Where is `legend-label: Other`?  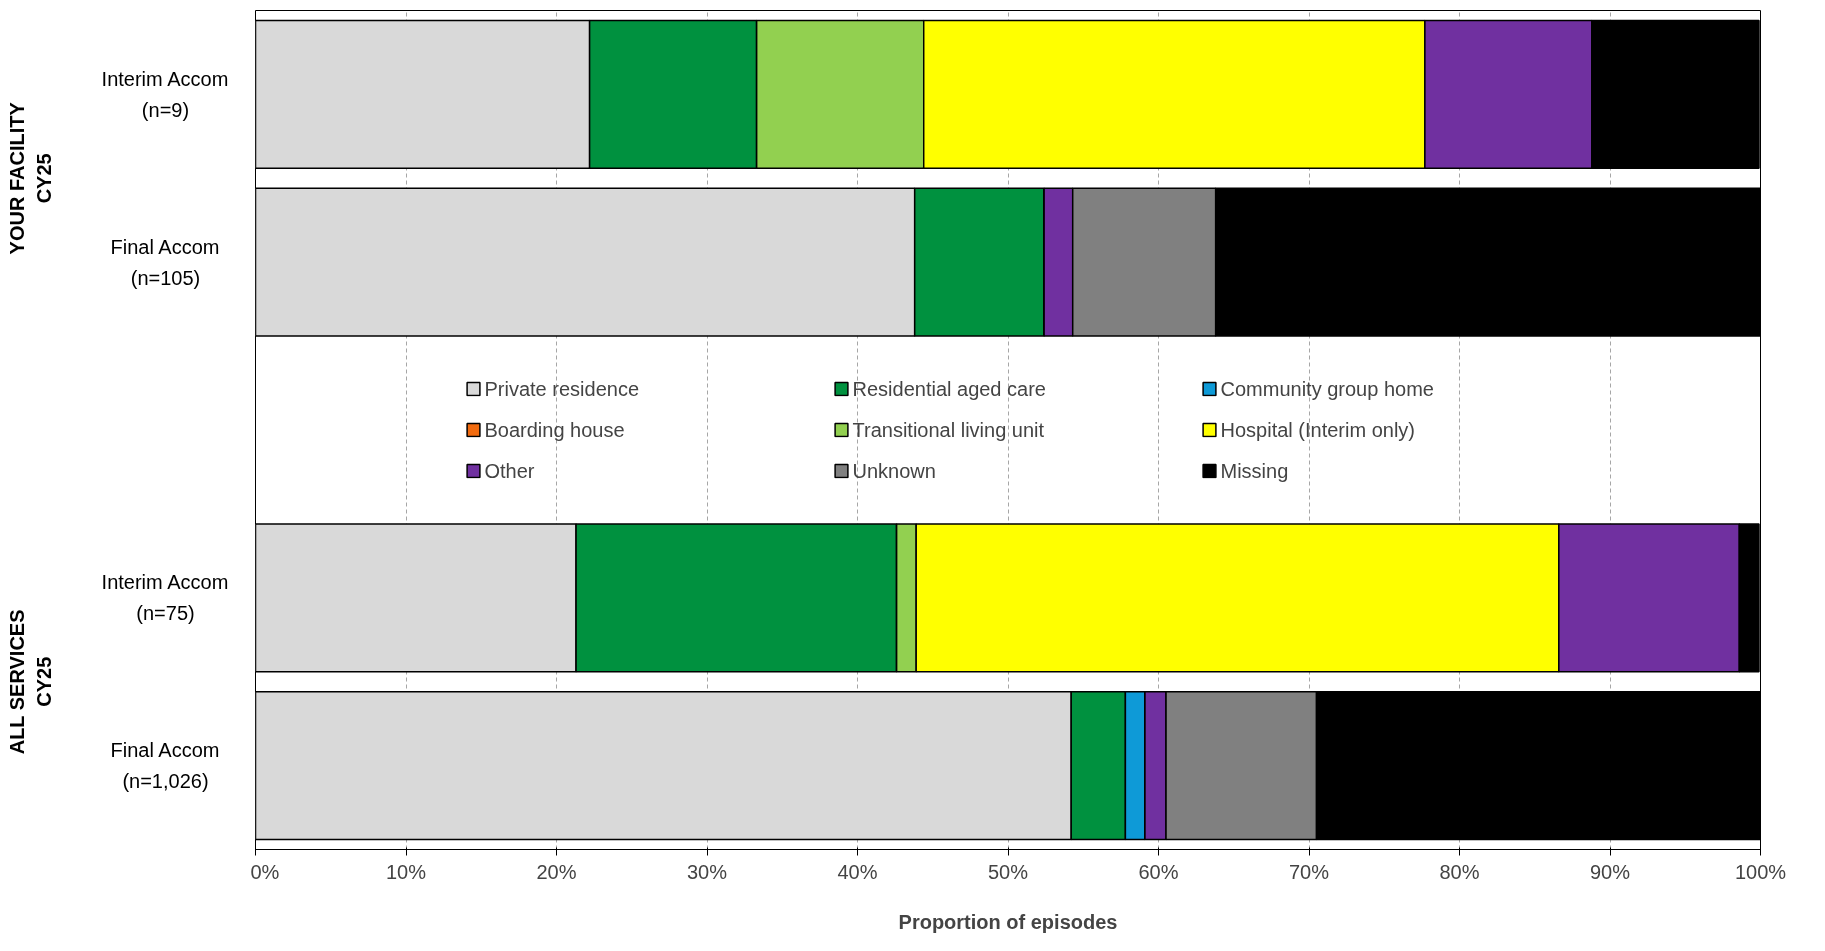
legend-label: Other is located at coordinates (510, 470).